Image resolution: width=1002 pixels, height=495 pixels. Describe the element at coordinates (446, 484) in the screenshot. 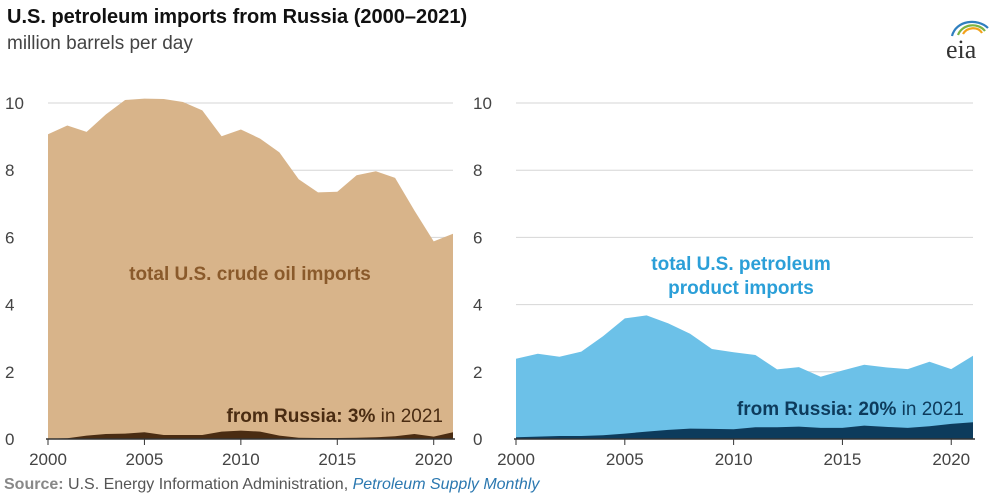

I see `source-publication: Petroleum Supply Monthly` at that location.